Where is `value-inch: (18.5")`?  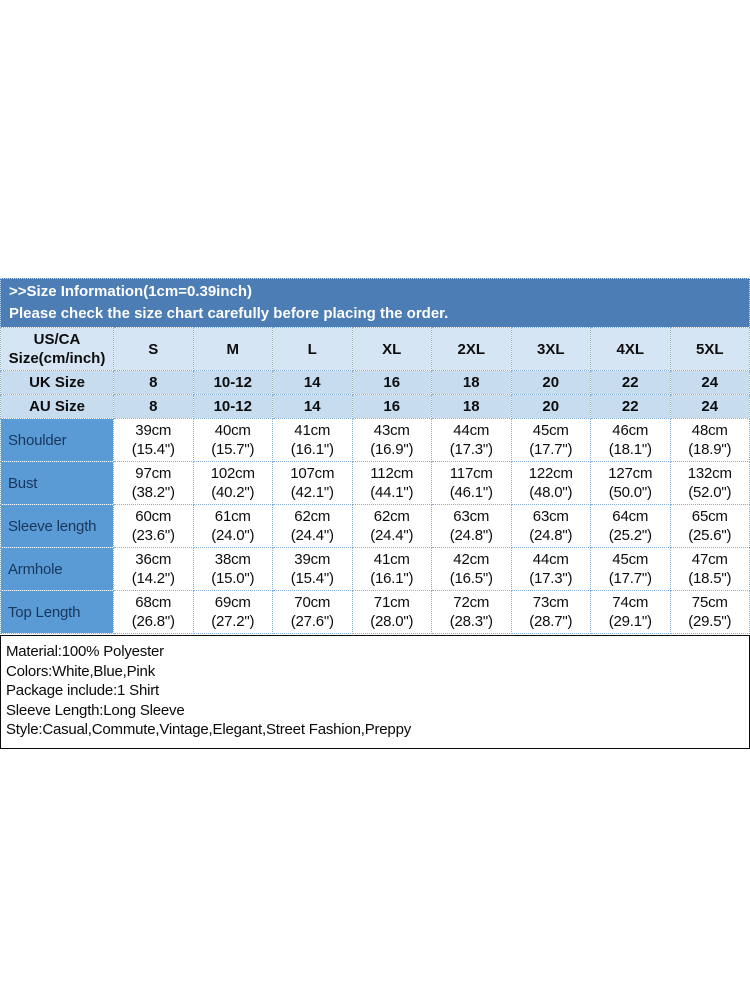 value-inch: (18.5") is located at coordinates (710, 578).